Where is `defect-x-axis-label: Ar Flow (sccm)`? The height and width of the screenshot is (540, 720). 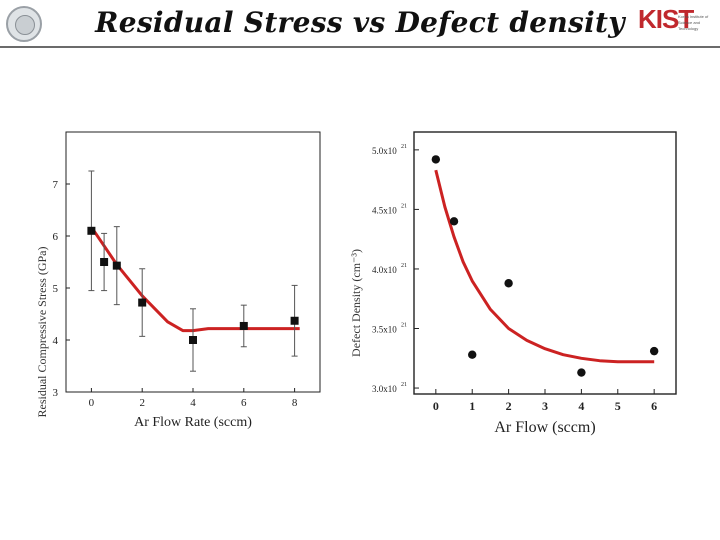
defect-x-axis-label: Ar Flow (sccm) is located at coordinates (544, 427).